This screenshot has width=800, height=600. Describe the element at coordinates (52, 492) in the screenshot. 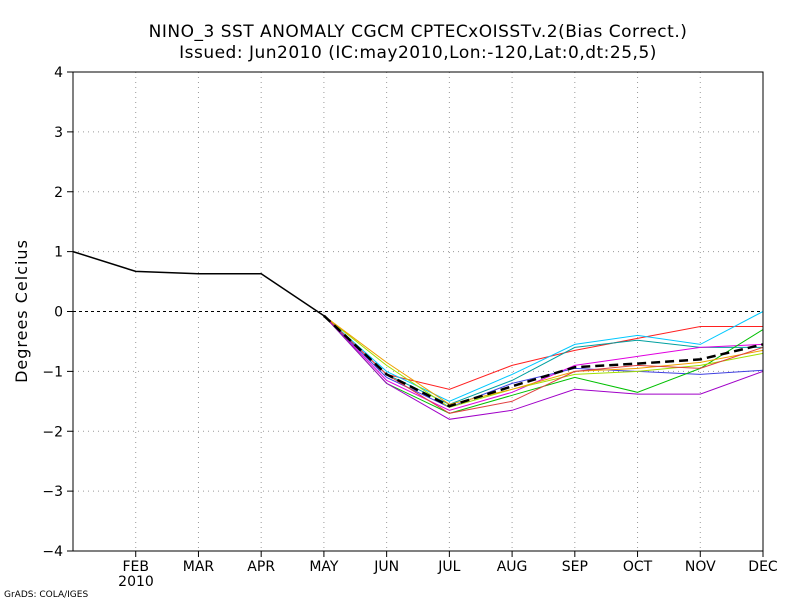

I see `y-tick-label: −3` at that location.